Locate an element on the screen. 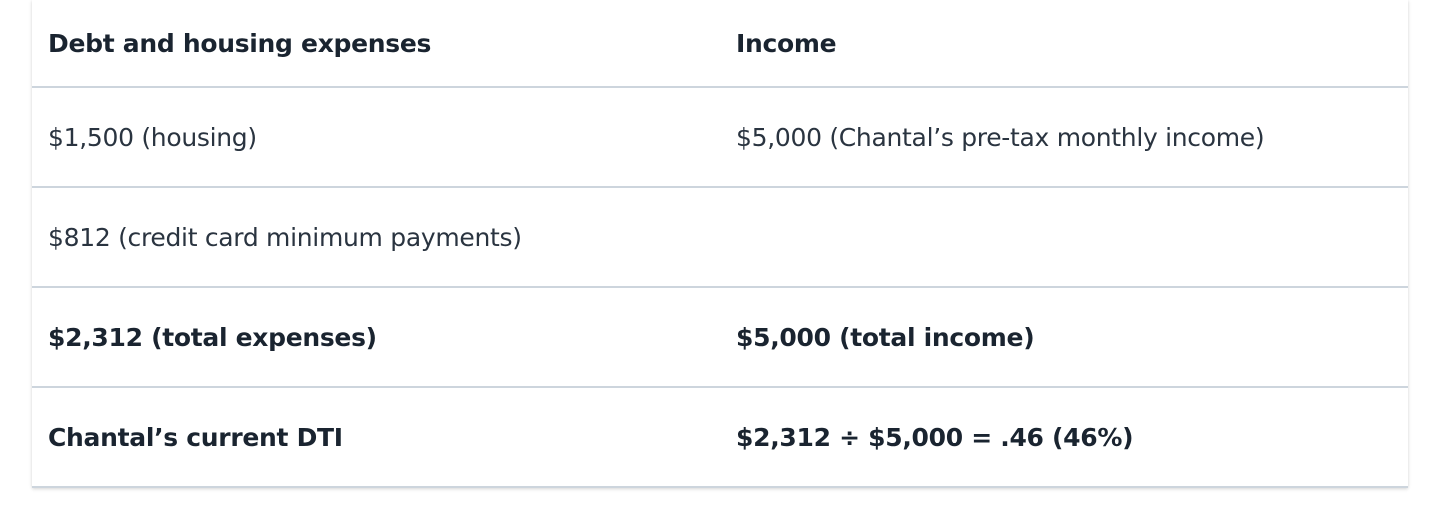 The image size is (1440, 510). cell-empty is located at coordinates (1064, 237).